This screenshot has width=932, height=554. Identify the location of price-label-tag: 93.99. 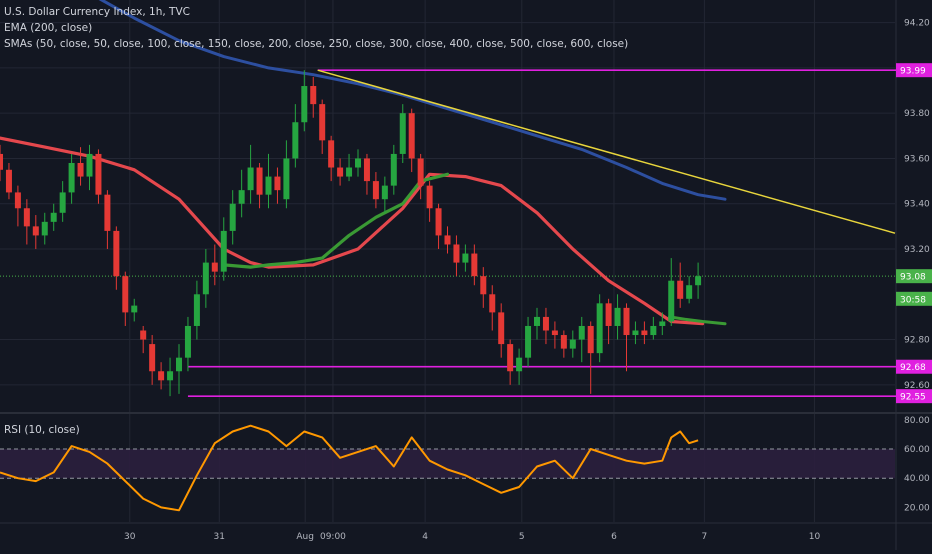
(914, 70).